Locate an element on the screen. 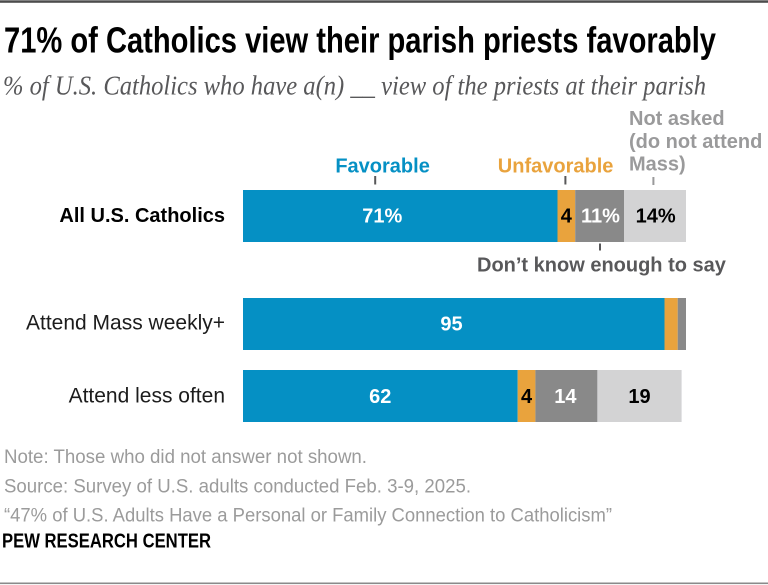 The width and height of the screenshot is (768, 585). svg-text: 19 is located at coordinates (639, 397).